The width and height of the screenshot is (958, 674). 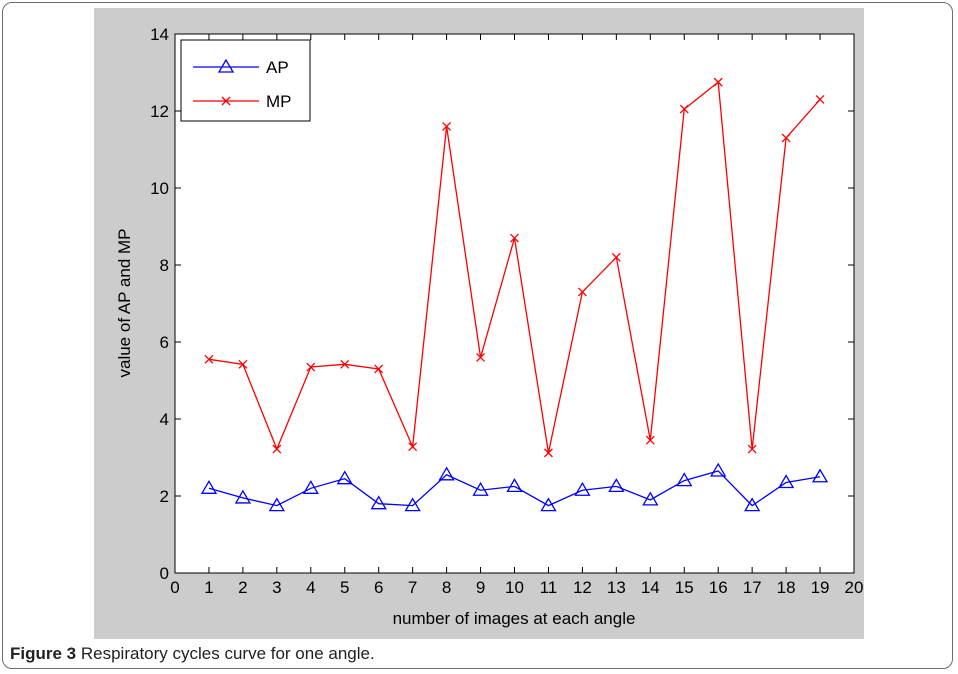 What do you see at coordinates (226, 101) in the screenshot?
I see `legend-marker-mp` at bounding box center [226, 101].